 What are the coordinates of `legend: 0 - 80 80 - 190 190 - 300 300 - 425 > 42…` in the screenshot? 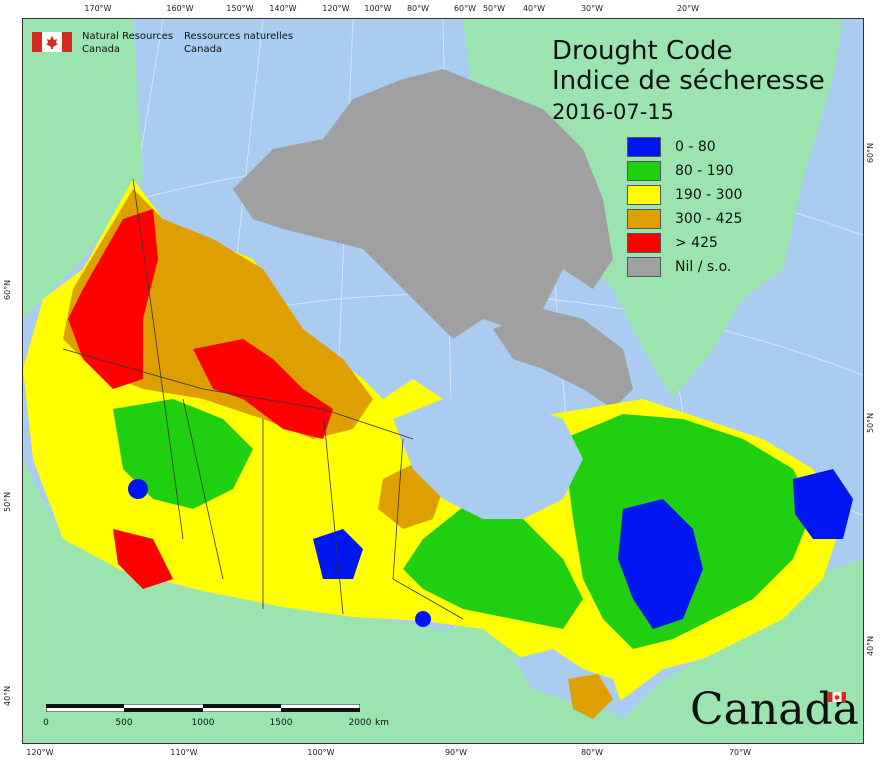 It's located at (684, 207).